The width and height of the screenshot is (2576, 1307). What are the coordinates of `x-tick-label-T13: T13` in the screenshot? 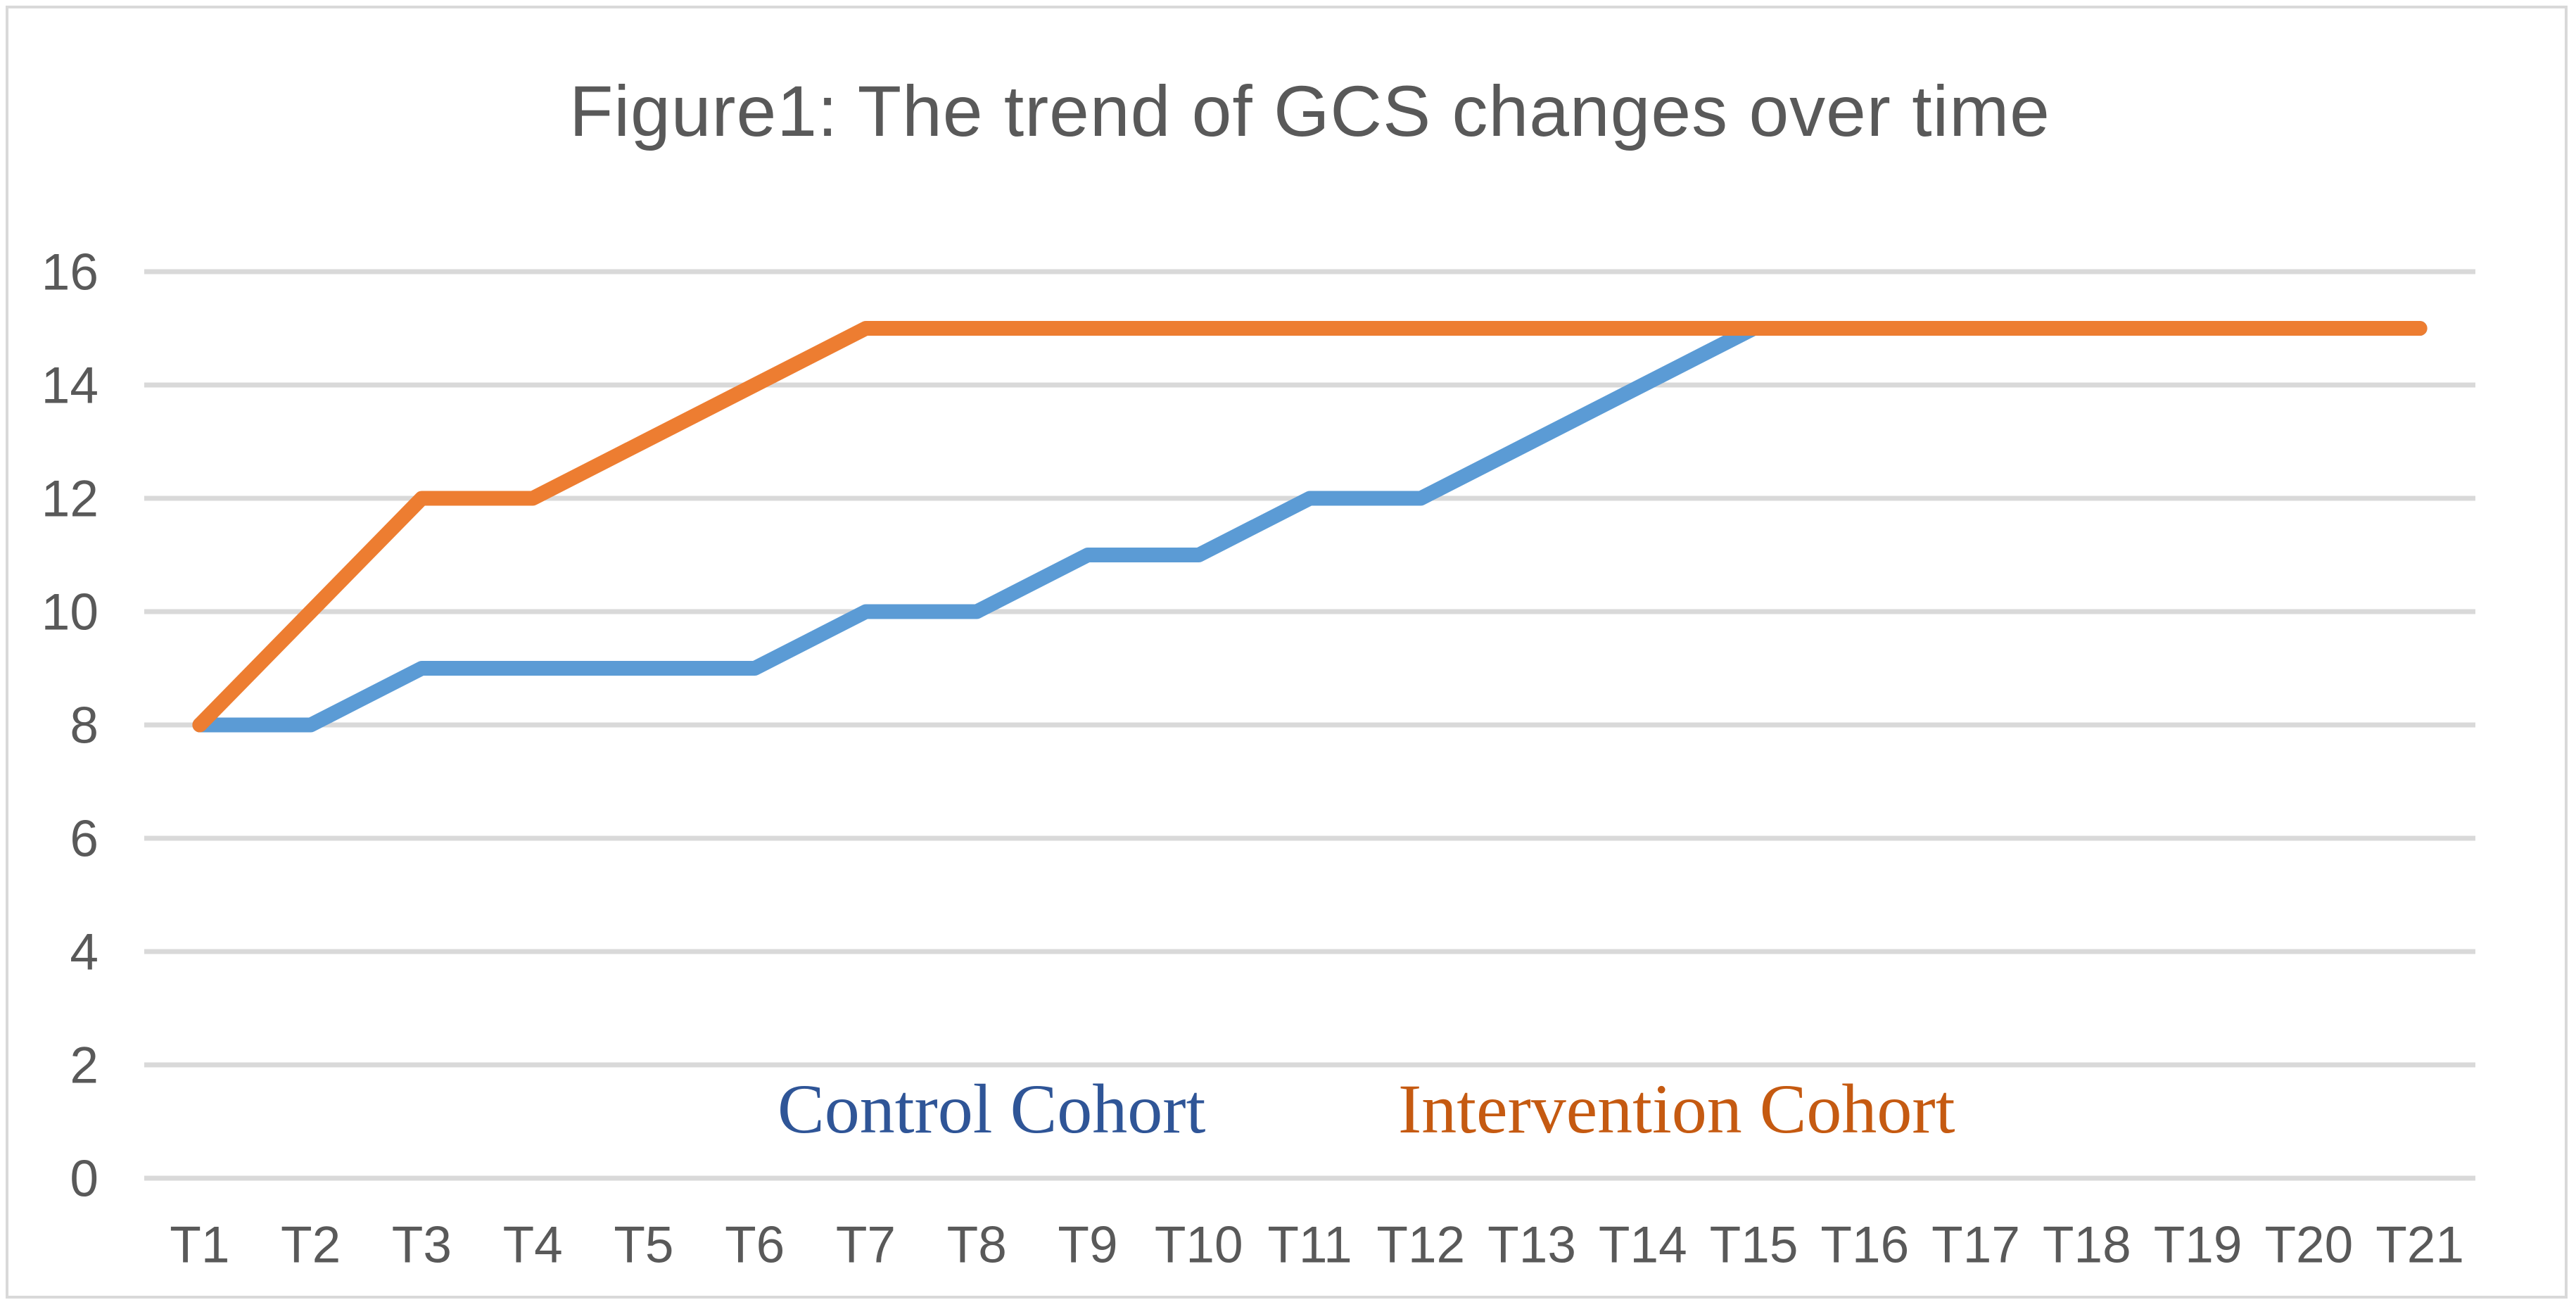 It's located at (1531, 1245).